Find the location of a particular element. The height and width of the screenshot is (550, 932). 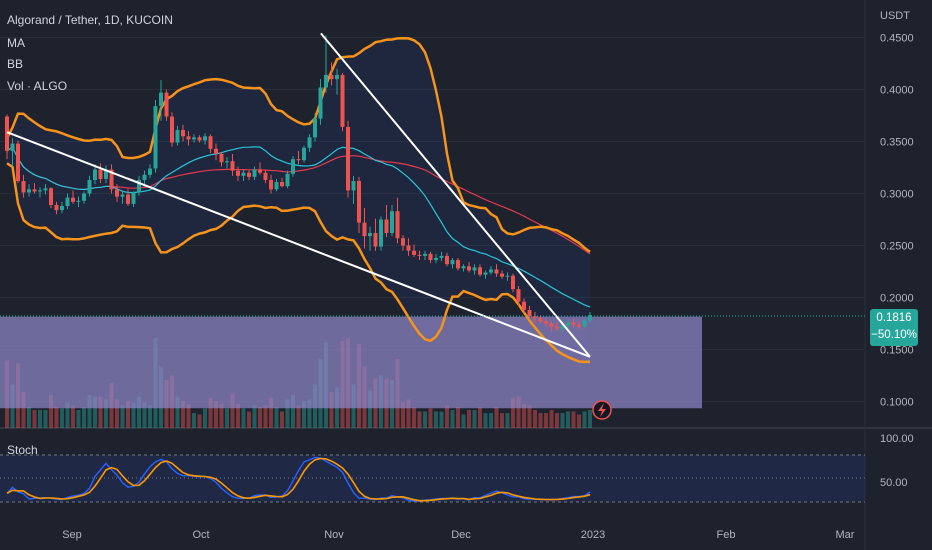

indicator-volume: Vol · ALGO is located at coordinates (37, 86).